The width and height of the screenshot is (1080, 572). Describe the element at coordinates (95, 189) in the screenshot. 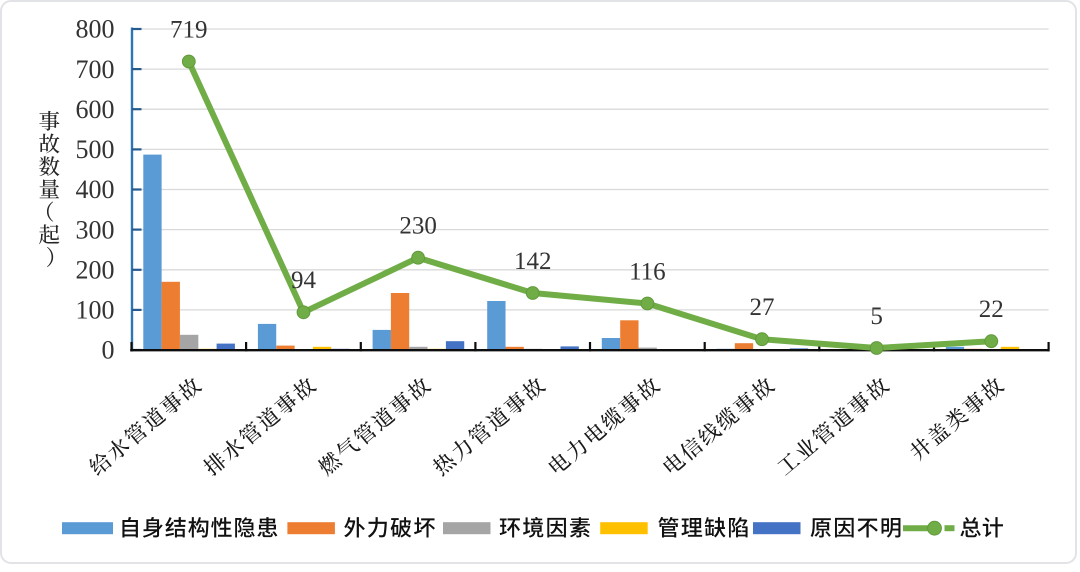

I see `svg-text: 400` at that location.